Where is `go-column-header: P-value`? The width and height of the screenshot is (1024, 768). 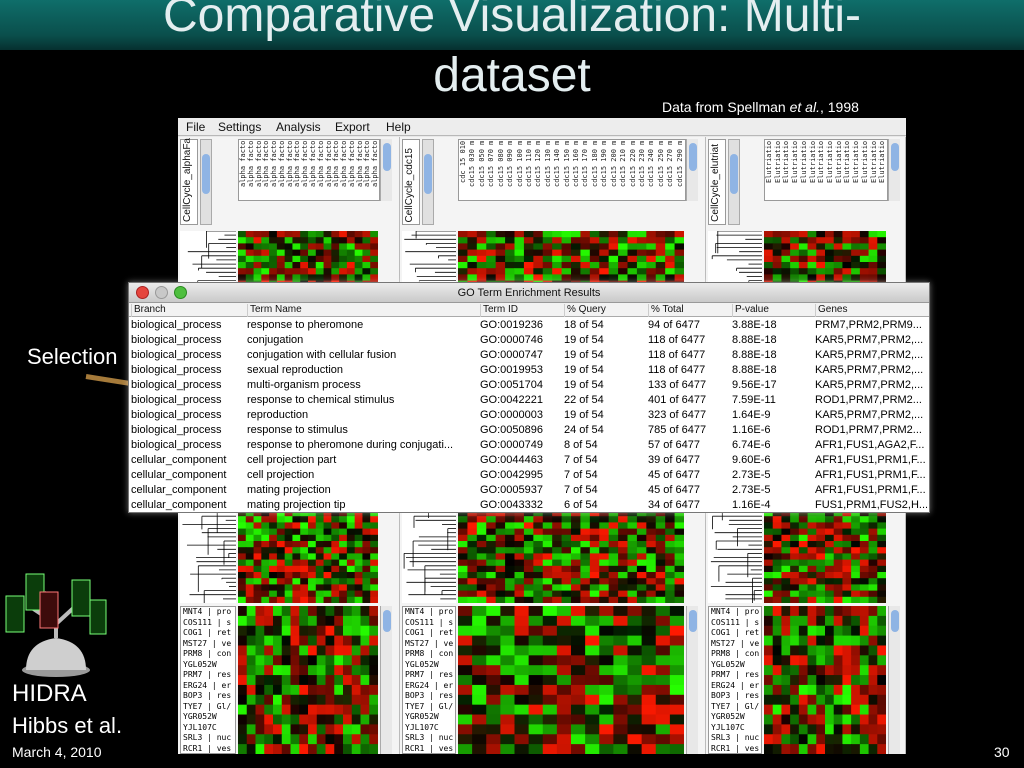 go-column-header: P-value is located at coordinates (750, 310).